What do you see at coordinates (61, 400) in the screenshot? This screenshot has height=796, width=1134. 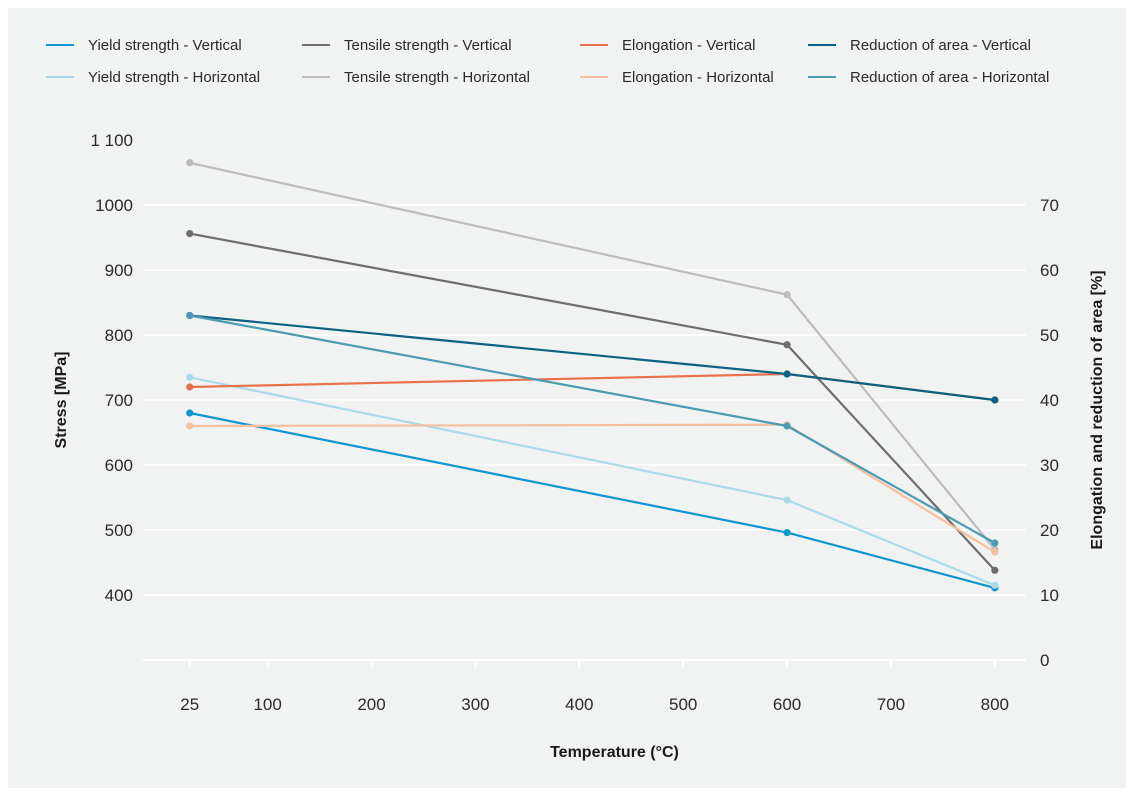 I see `y-axis-title: Stress [MPa]` at bounding box center [61, 400].